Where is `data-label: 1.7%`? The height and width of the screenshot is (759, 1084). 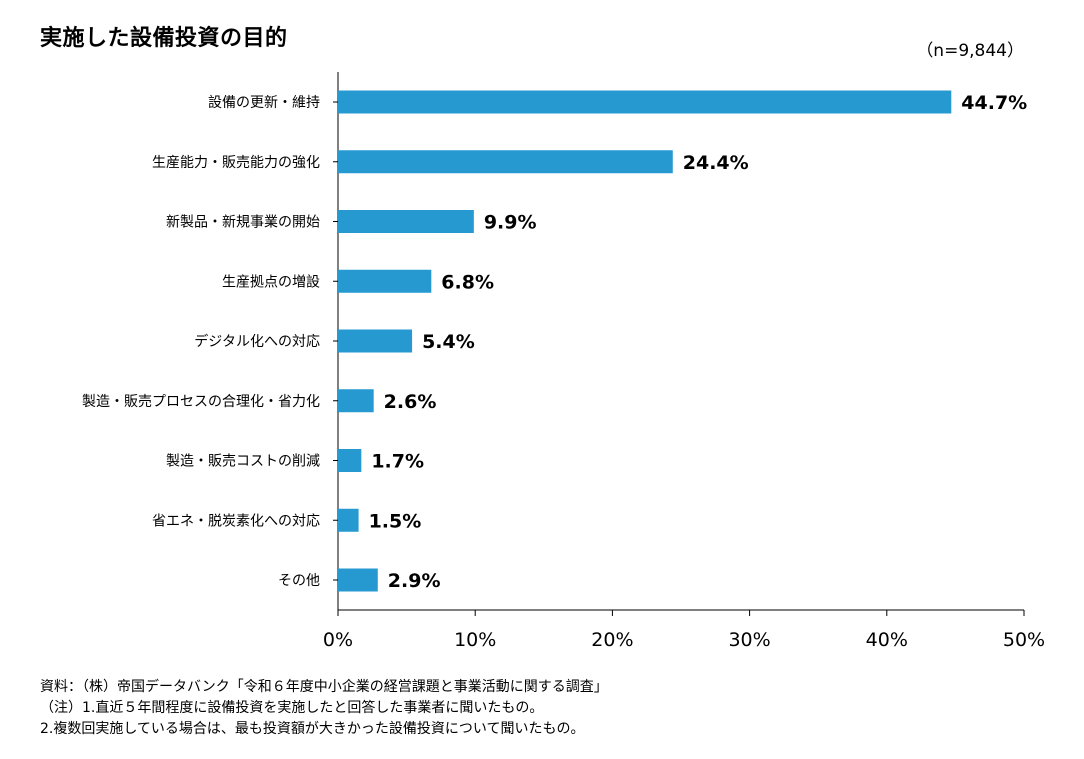
data-label: 1.7% is located at coordinates (397, 462).